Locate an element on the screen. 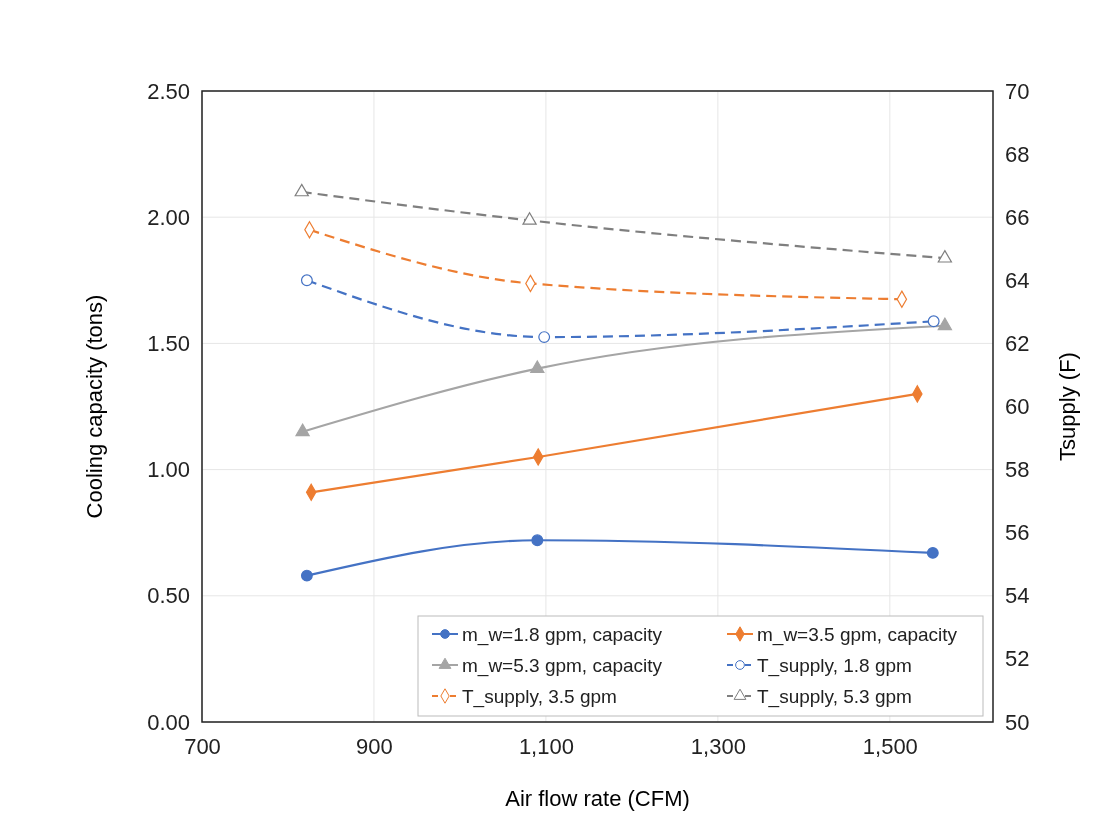 This screenshot has width=1120, height=816. y2-tick-label: 60 is located at coordinates (1017, 407).